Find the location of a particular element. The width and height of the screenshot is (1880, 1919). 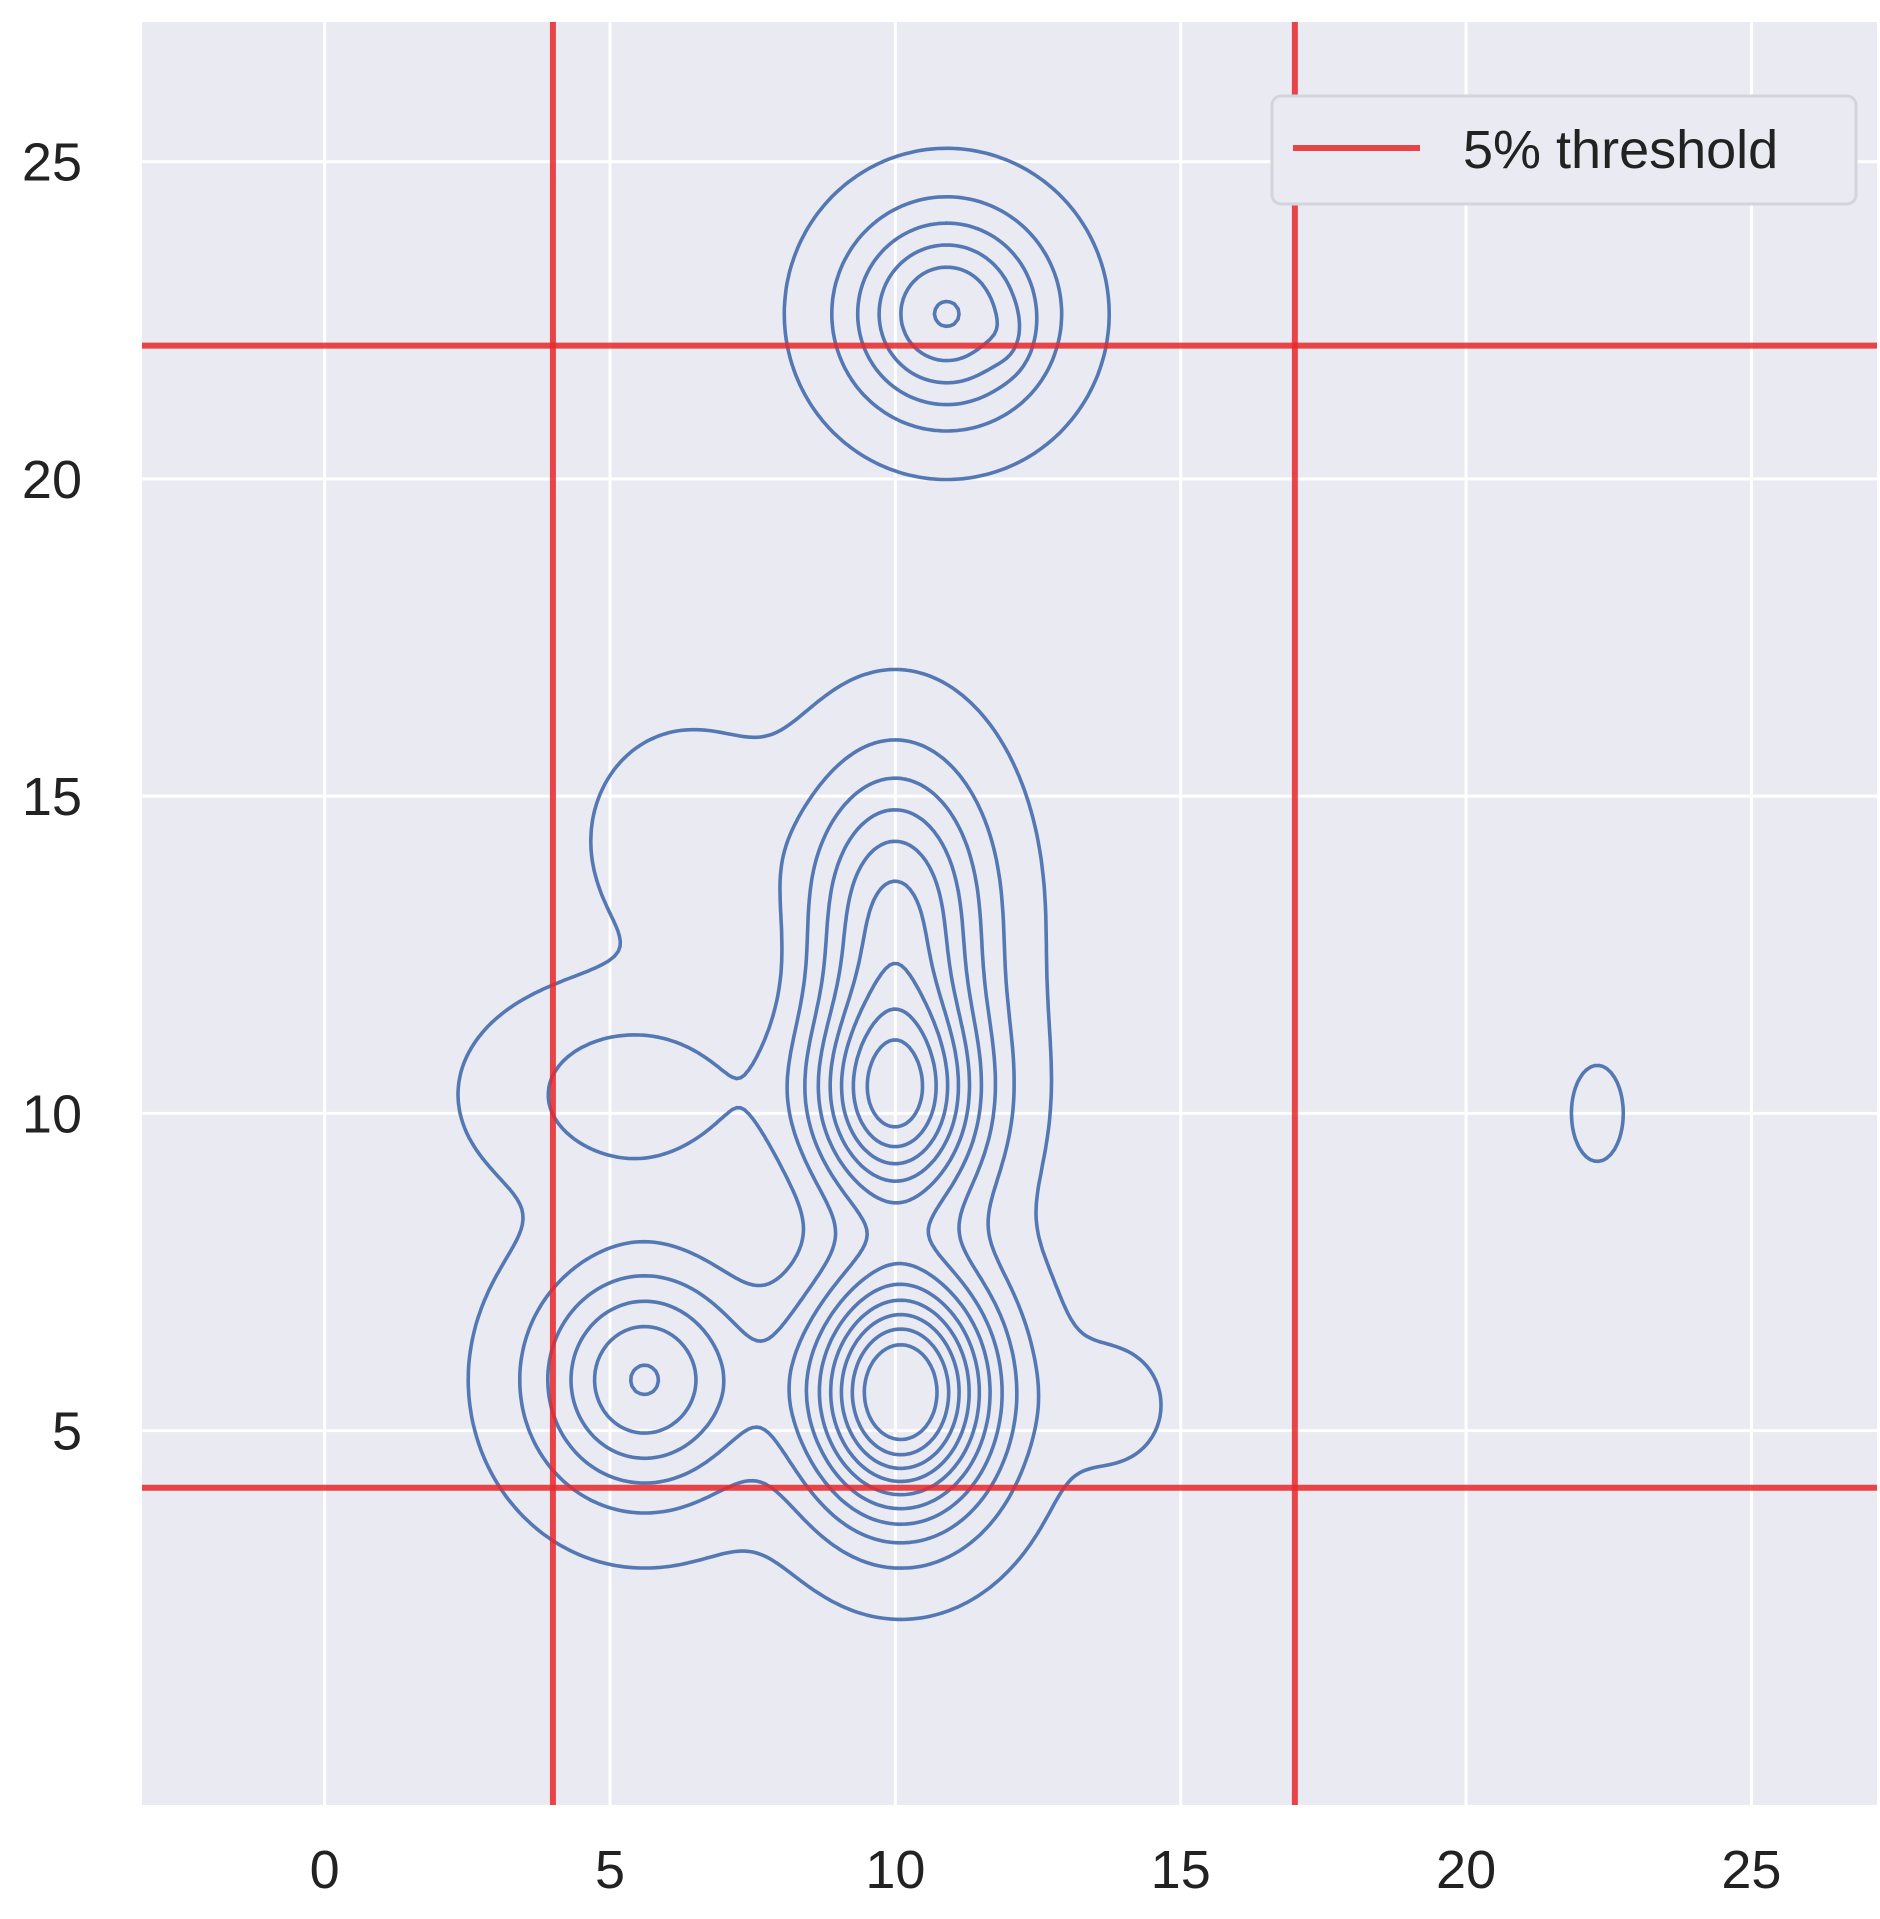

legend-box is located at coordinates (1564, 150).